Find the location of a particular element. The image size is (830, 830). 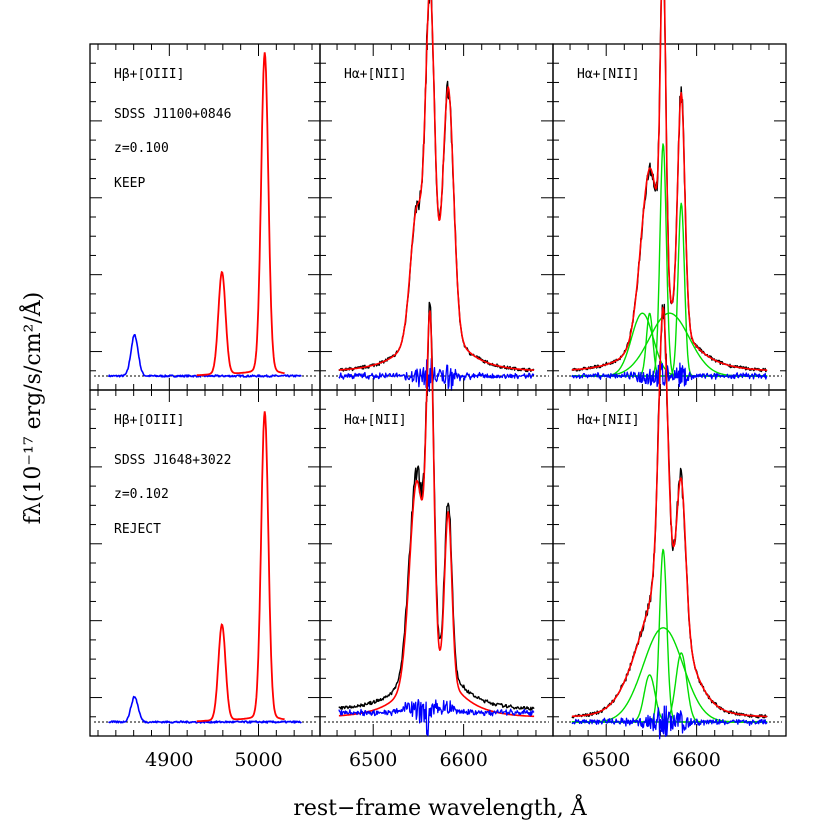

x-tick-label: 4900 is located at coordinates (169, 760).